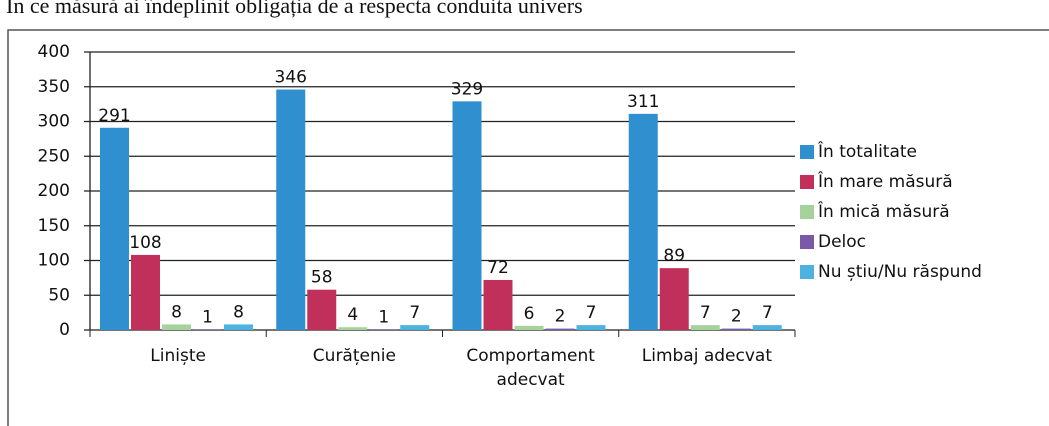  I want to click on y-tick-label: 200, so click(54, 191).